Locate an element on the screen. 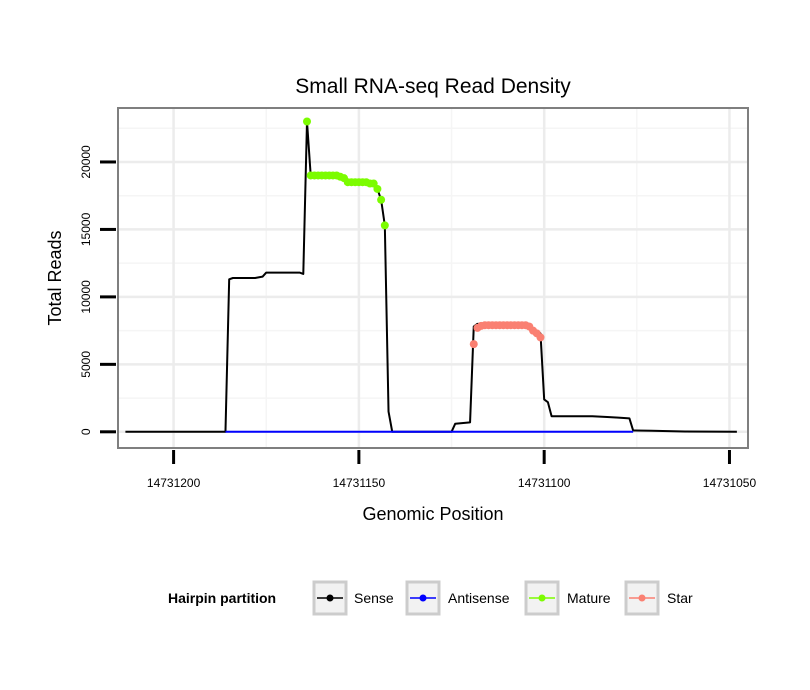  y-tick-label: 10000 is located at coordinates (86, 297).